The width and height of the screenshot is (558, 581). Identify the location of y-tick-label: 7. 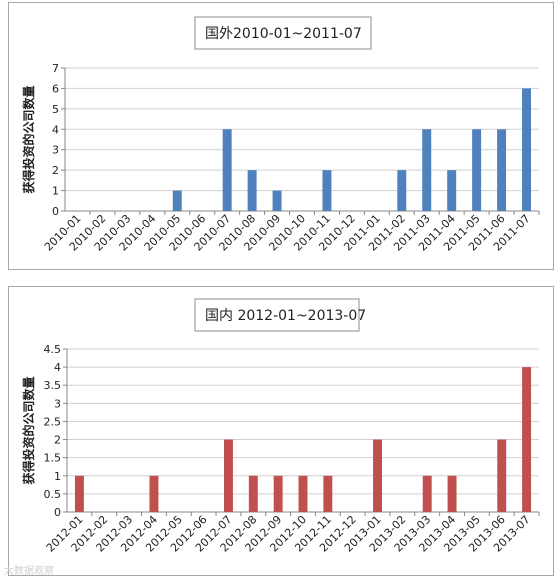
(55, 68).